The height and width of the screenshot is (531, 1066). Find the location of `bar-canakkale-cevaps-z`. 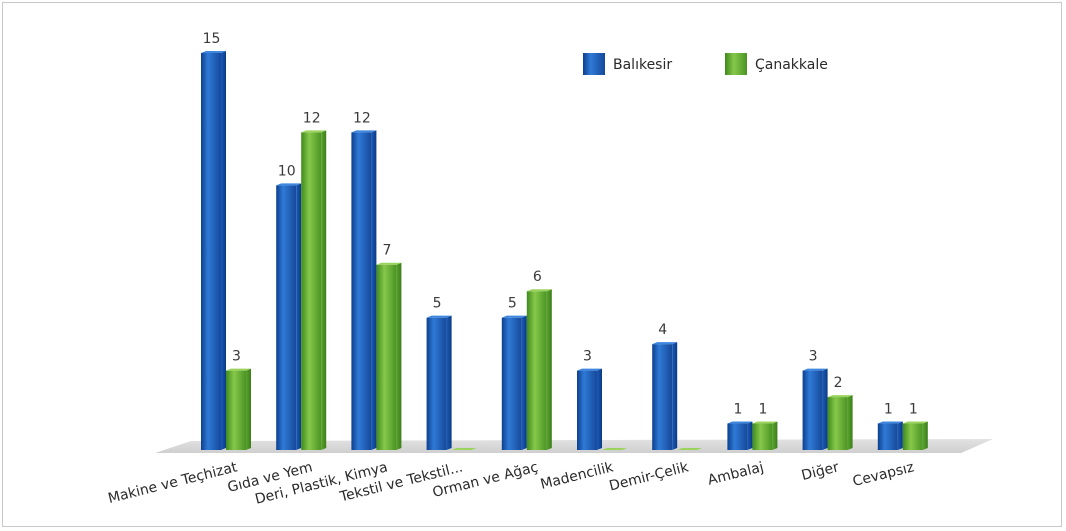

bar-canakkale-cevaps-z is located at coordinates (915, 435).